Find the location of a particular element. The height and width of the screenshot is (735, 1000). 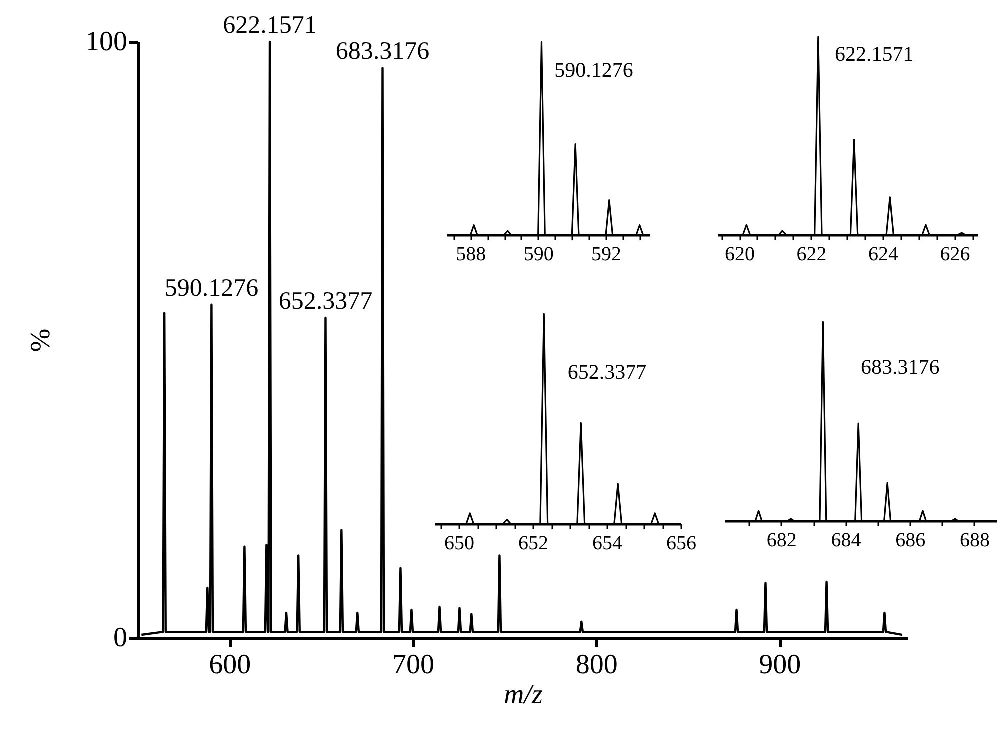

x-tick-label: 684 is located at coordinates (846, 541).